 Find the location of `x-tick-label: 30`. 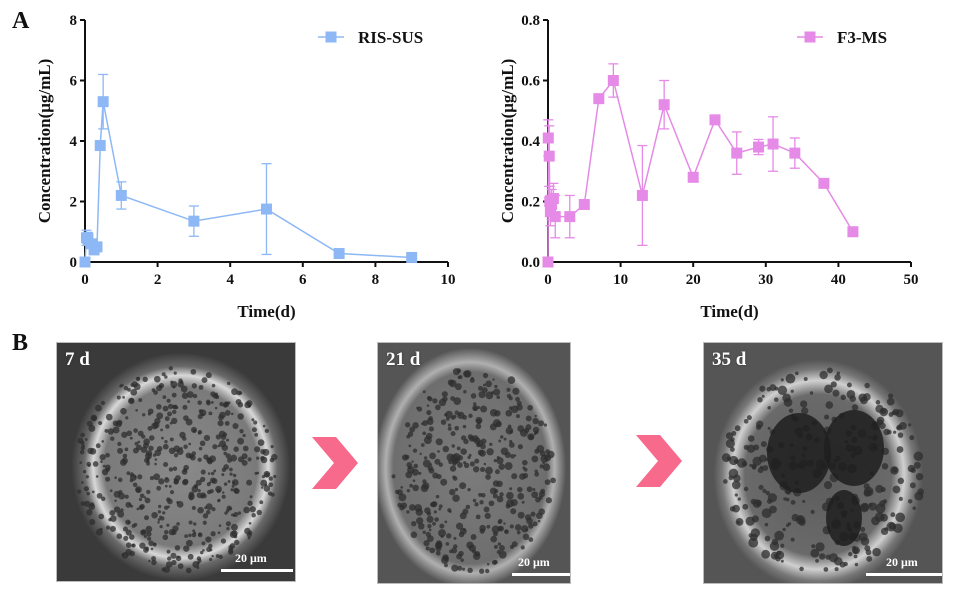

x-tick-label: 30 is located at coordinates (765, 280).